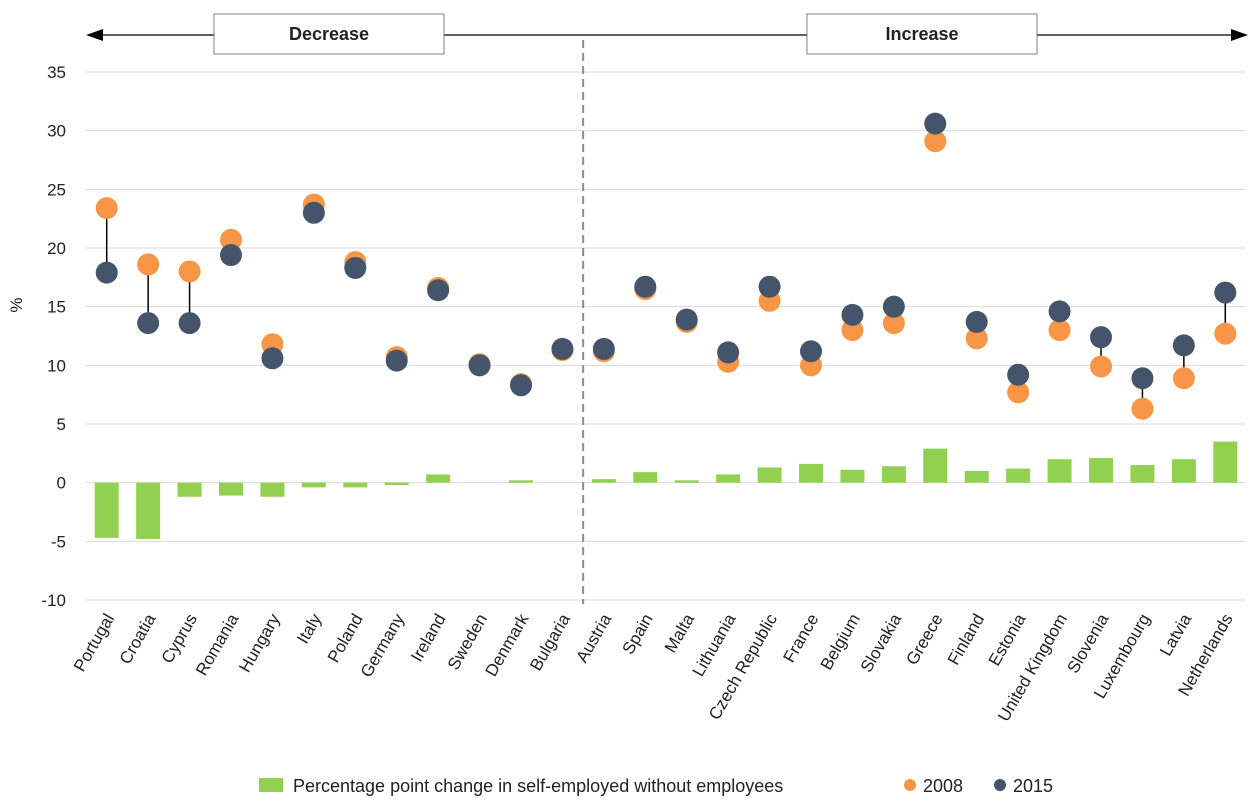  I want to click on bar-romania, so click(231, 489).